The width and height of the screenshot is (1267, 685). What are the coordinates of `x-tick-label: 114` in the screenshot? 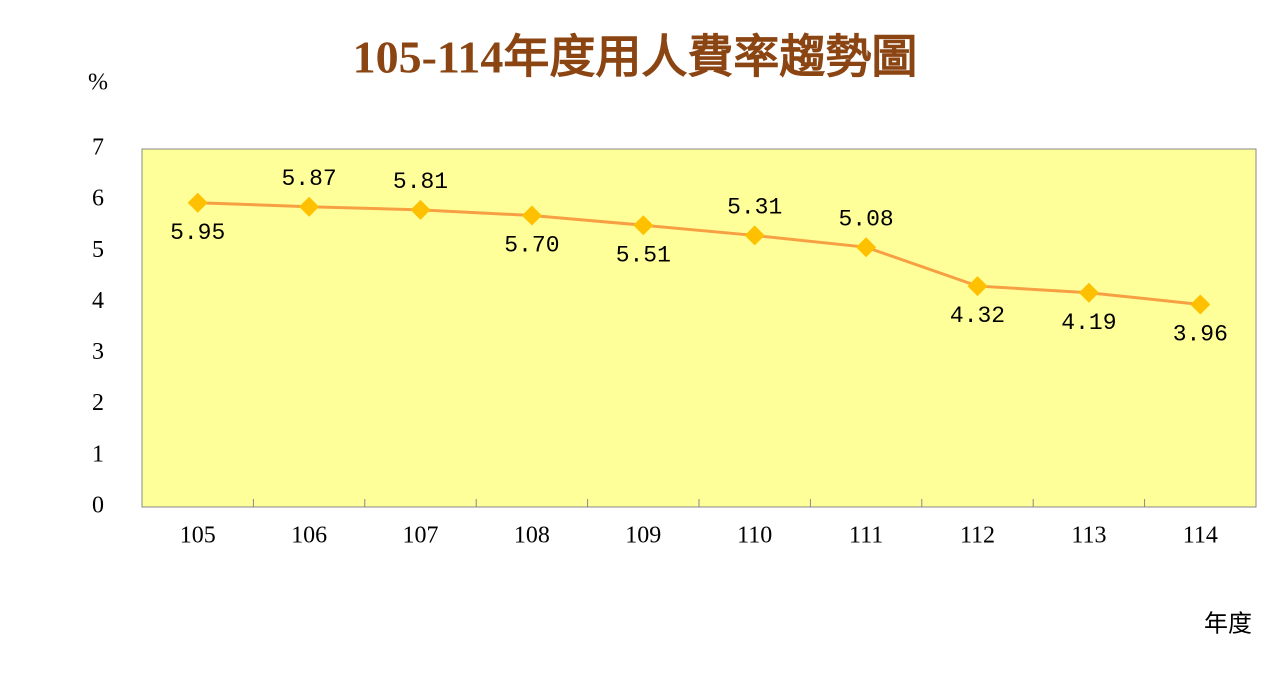 It's located at (1200, 536).